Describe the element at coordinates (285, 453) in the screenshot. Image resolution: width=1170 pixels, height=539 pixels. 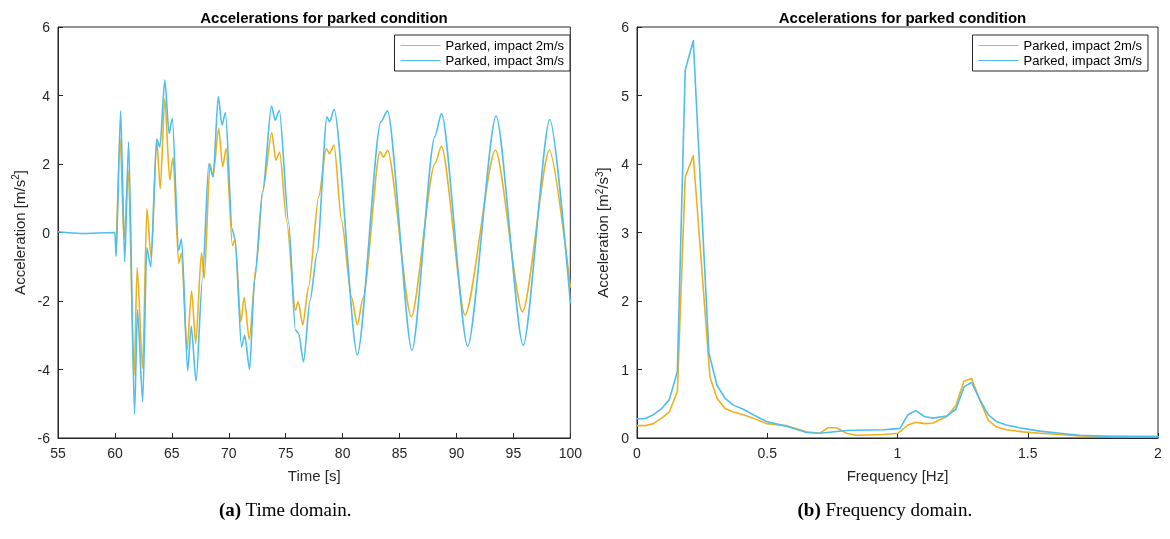
I see `x-tick-label: 75` at that location.